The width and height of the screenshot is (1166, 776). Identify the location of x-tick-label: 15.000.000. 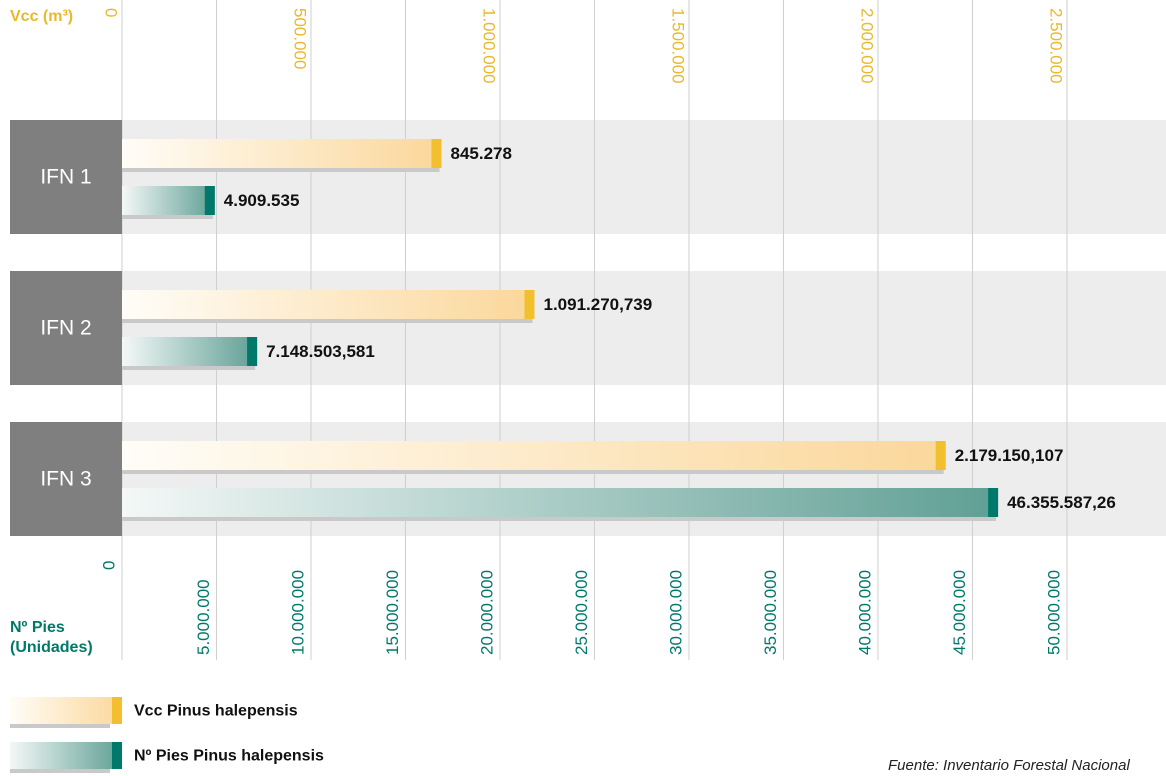
(392, 612).